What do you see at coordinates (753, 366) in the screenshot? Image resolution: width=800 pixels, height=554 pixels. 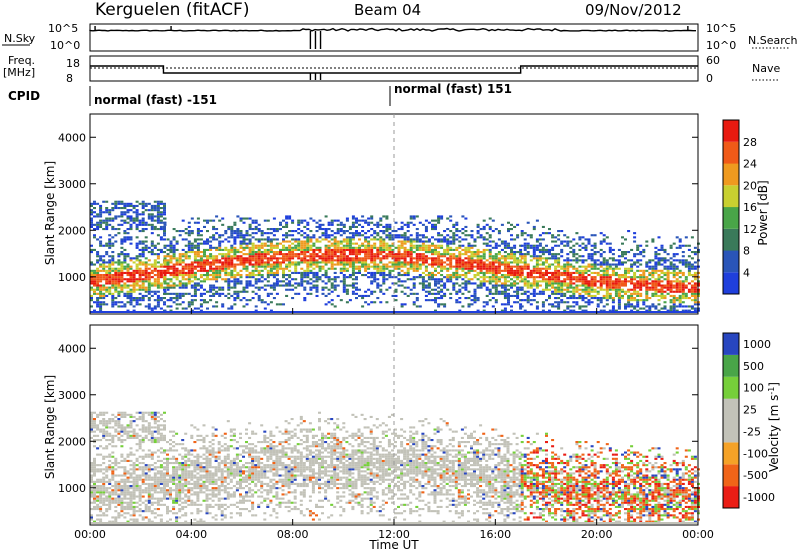 I see `colorbar-tick-label: 500` at bounding box center [753, 366].